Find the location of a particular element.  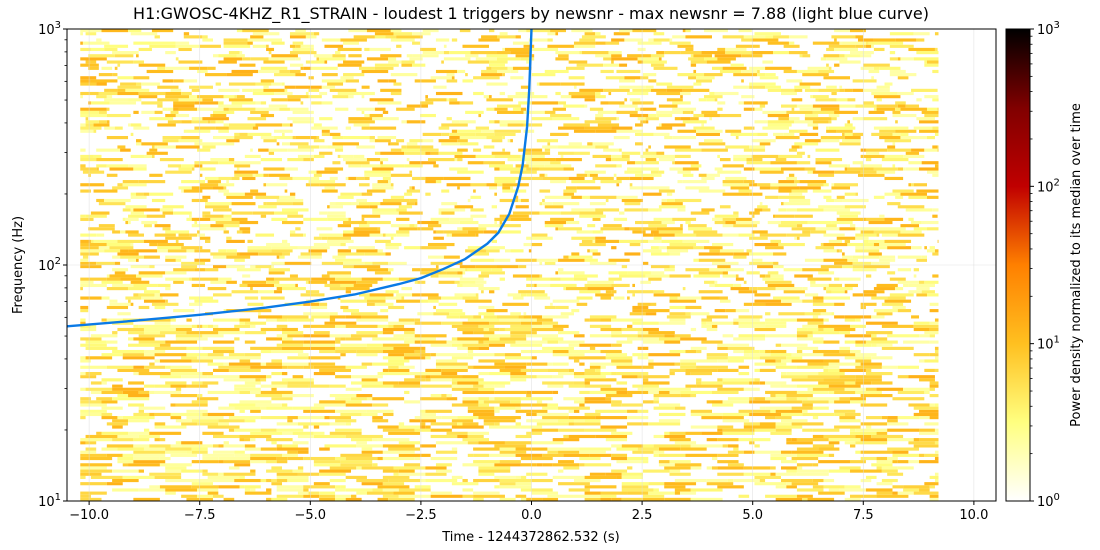

x-tick-label: −5.0 is located at coordinates (311, 515).